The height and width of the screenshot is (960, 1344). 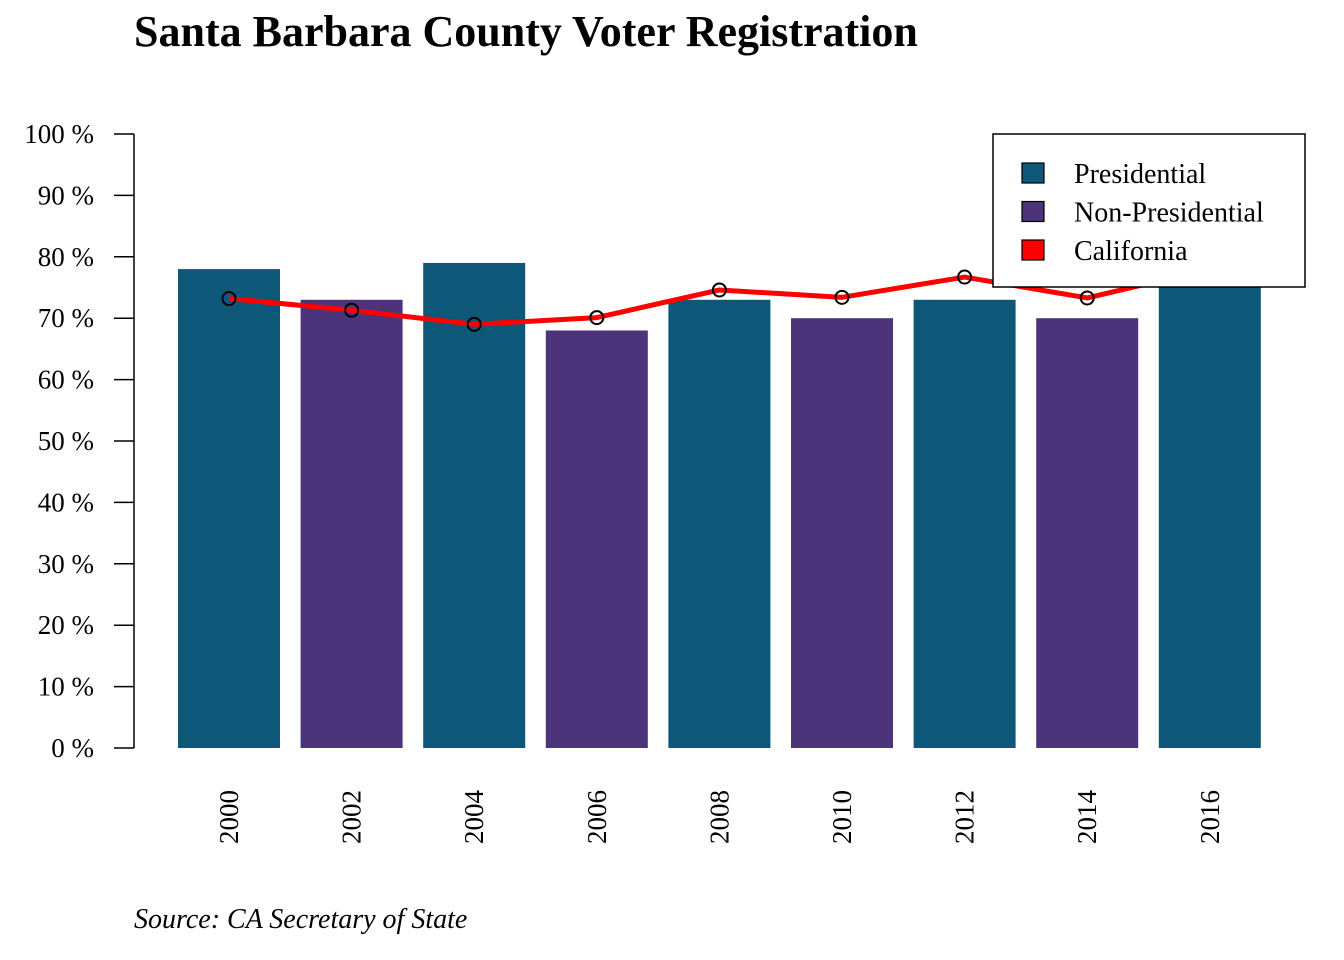 I want to click on legend-box, so click(x=1149, y=210).